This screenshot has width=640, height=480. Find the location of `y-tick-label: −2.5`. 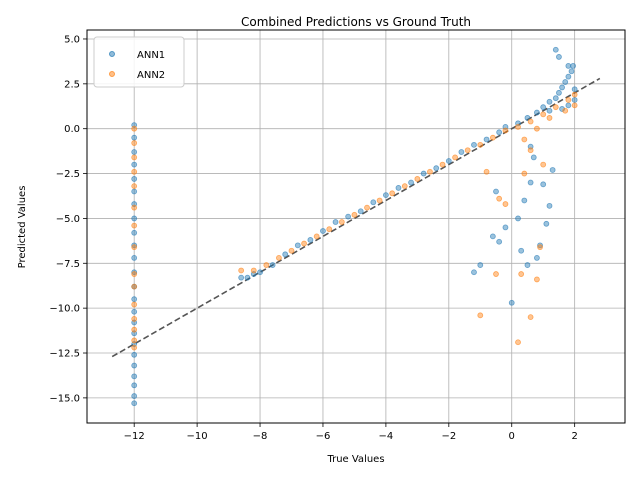

y-tick-label: −2.5 is located at coordinates (68, 174).